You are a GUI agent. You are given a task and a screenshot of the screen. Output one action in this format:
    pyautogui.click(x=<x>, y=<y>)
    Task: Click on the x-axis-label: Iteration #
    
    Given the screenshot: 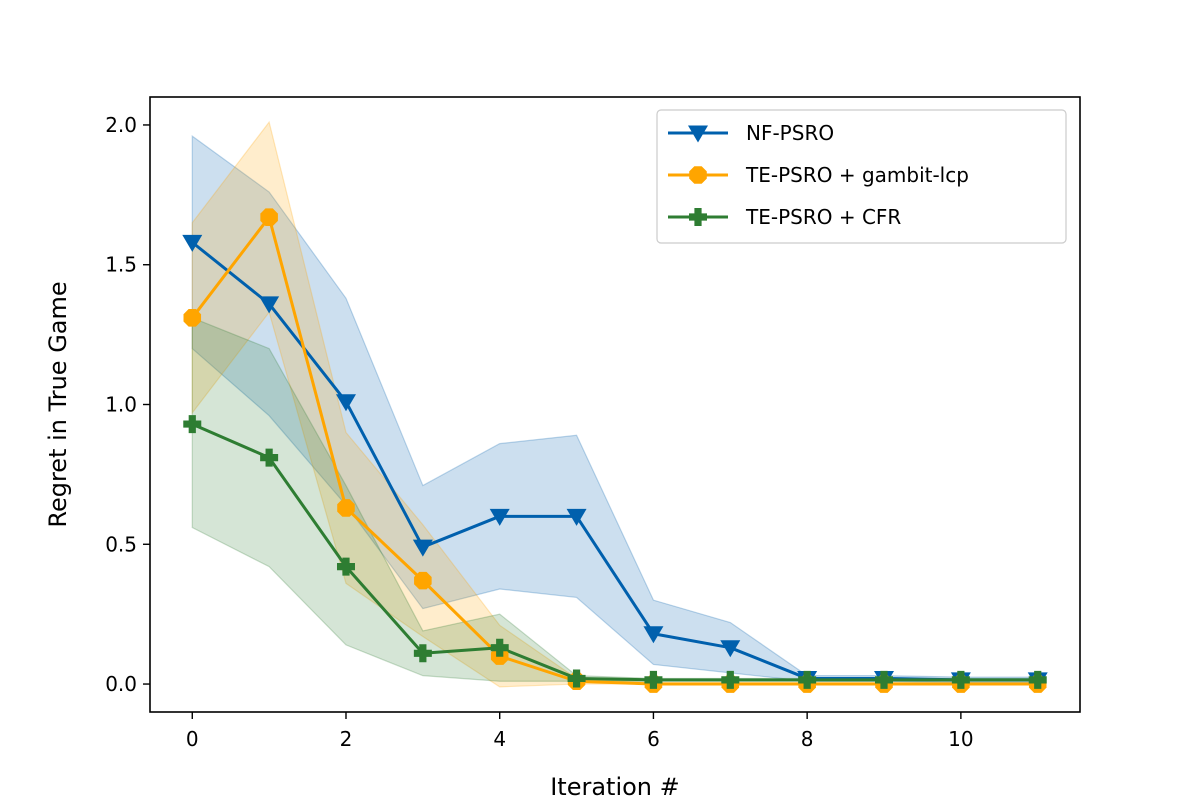 What is the action you would take?
    pyautogui.click(x=615, y=786)
    